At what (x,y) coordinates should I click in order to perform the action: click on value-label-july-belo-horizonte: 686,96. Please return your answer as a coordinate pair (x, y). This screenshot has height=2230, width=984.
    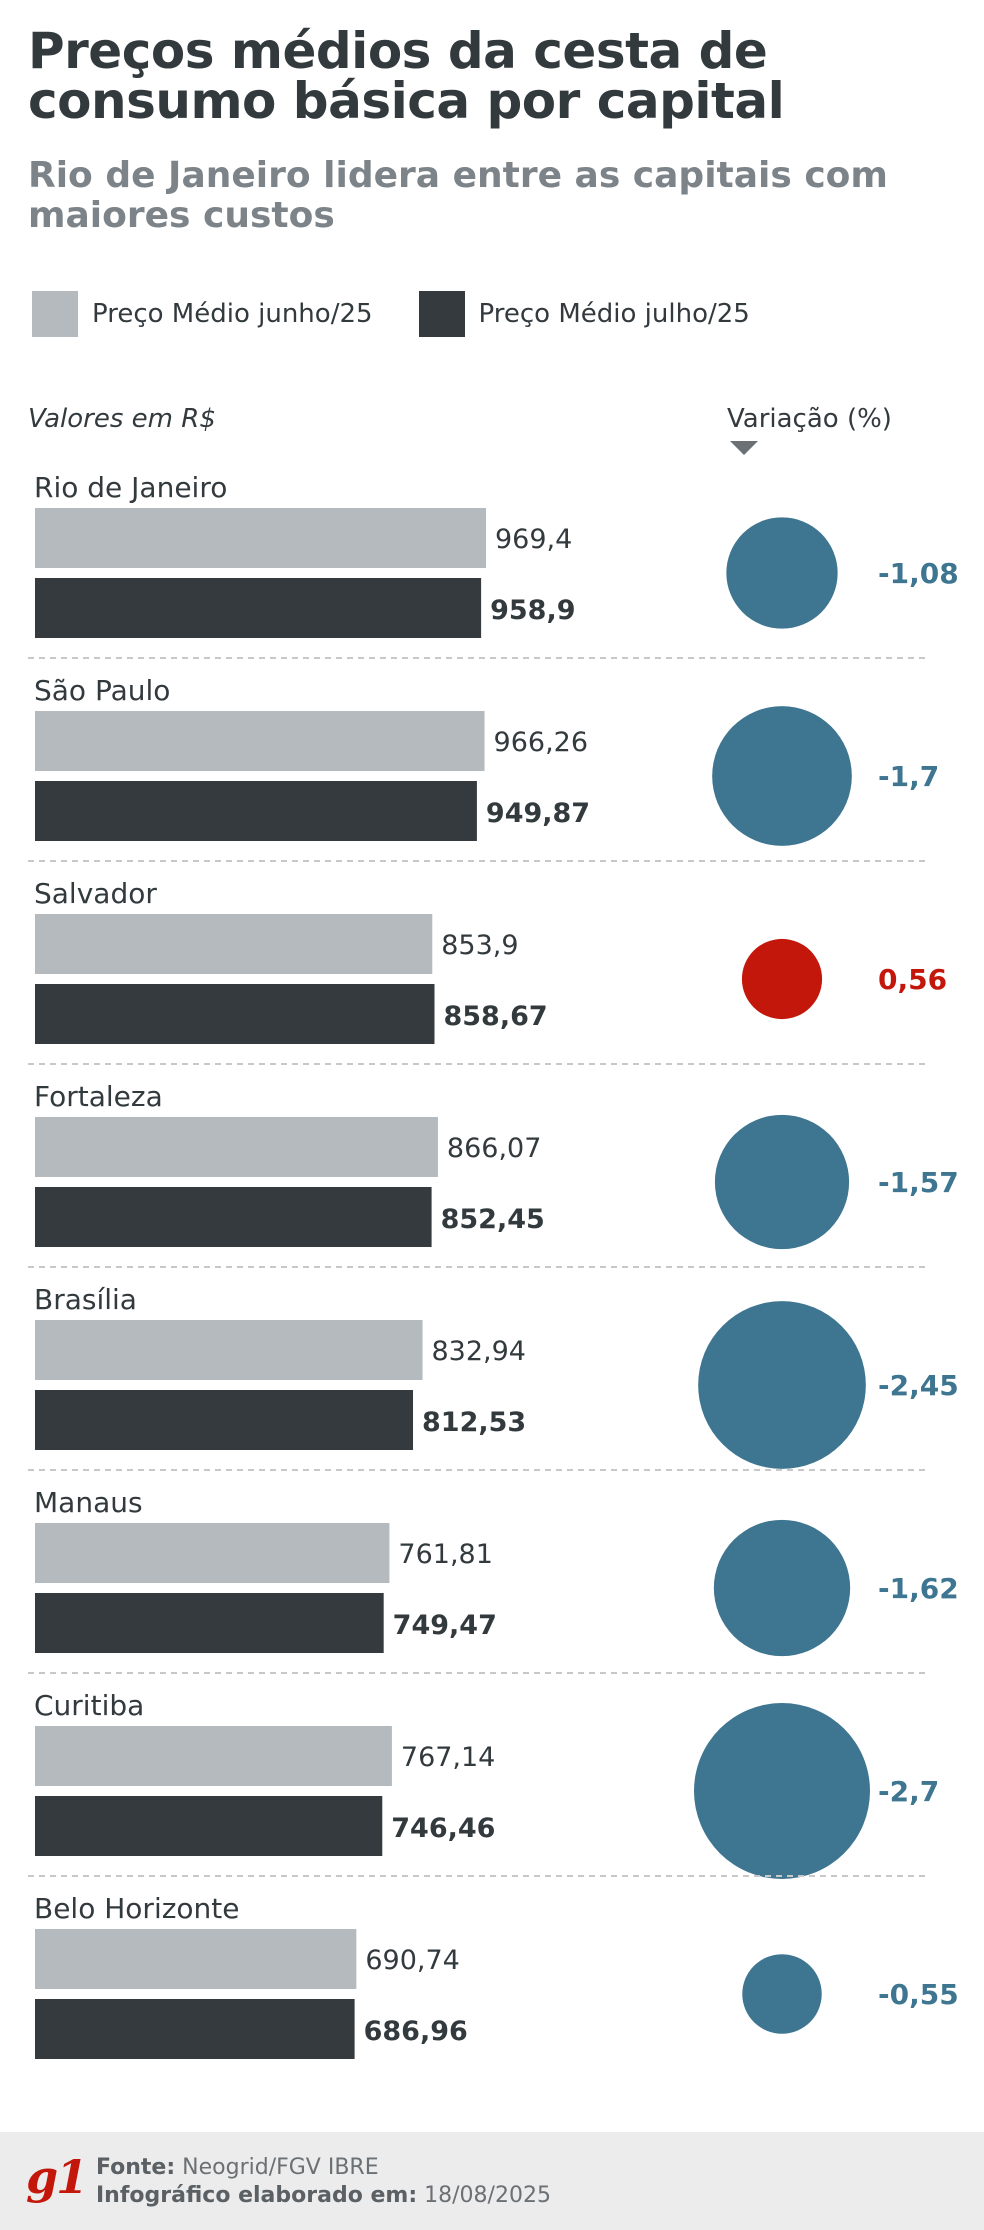
    Looking at the image, I should click on (416, 2031).